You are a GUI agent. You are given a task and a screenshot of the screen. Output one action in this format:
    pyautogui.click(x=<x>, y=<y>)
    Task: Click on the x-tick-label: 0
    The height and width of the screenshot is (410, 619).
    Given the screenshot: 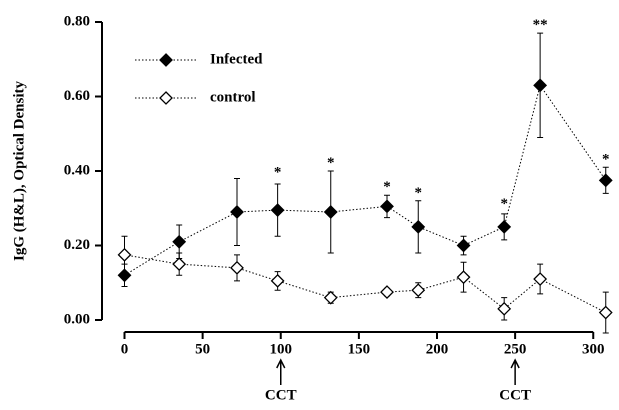 What is the action you would take?
    pyautogui.click(x=125, y=349)
    